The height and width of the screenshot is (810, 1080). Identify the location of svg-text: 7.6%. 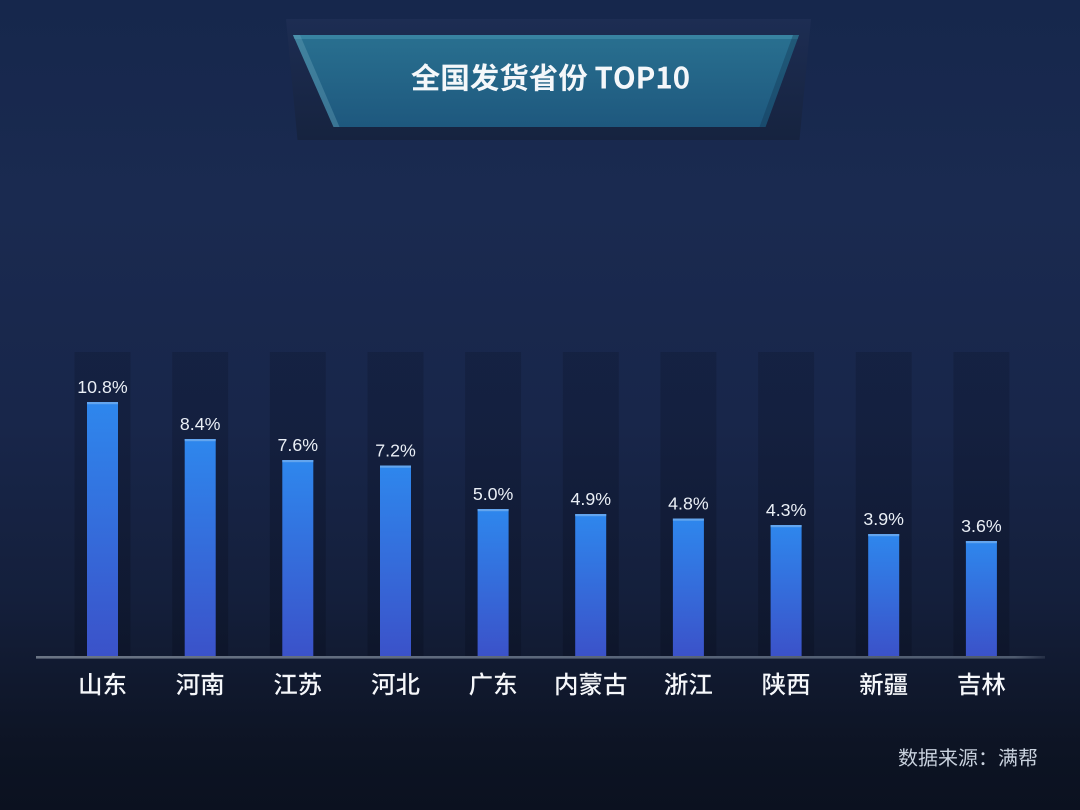
(298, 445).